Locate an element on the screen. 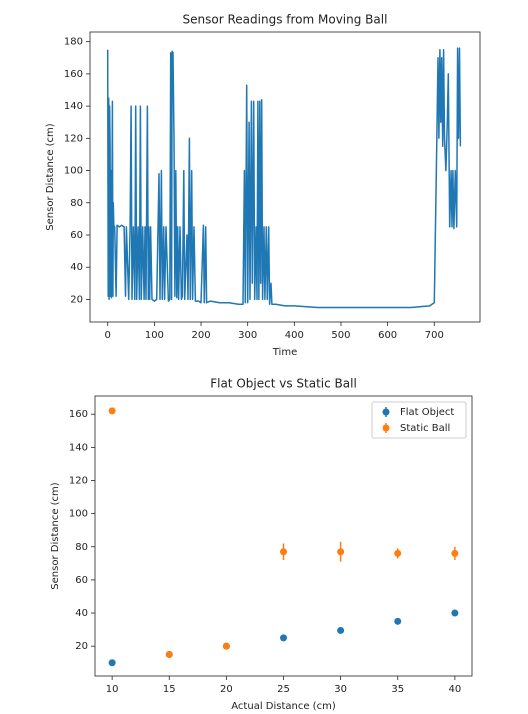 The image size is (528, 714). x-tick-label: 500 is located at coordinates (340, 335).